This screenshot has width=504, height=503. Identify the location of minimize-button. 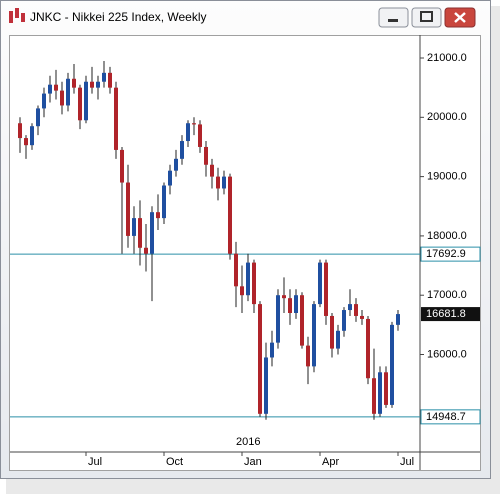
(393, 17).